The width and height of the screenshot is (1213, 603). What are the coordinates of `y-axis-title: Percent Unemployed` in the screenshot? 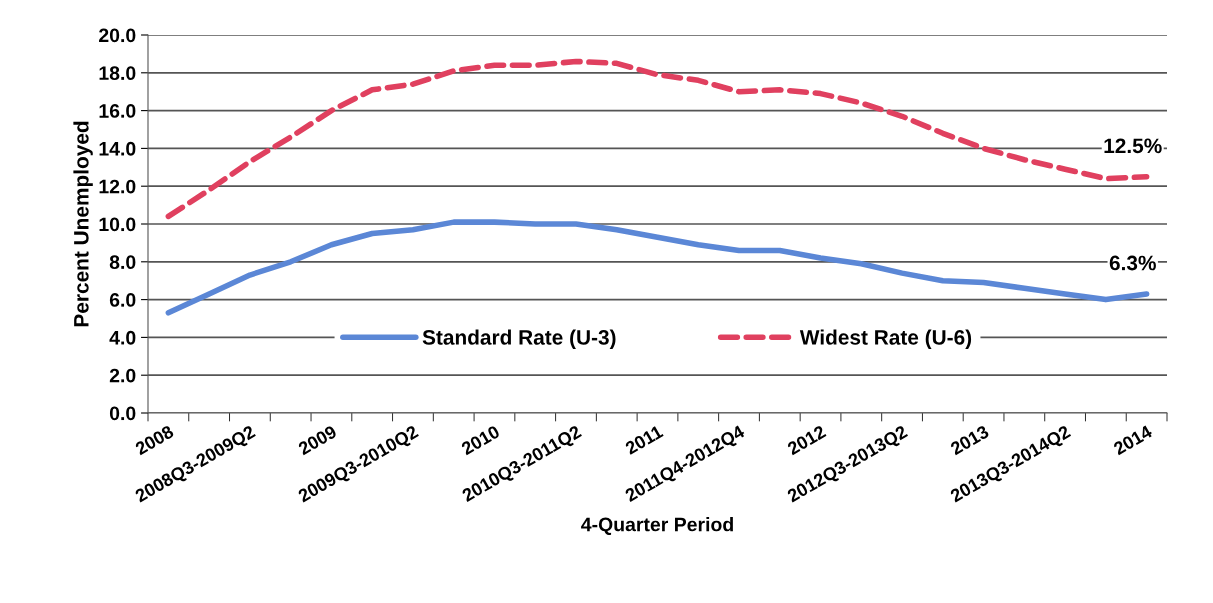 It's located at (83, 224).